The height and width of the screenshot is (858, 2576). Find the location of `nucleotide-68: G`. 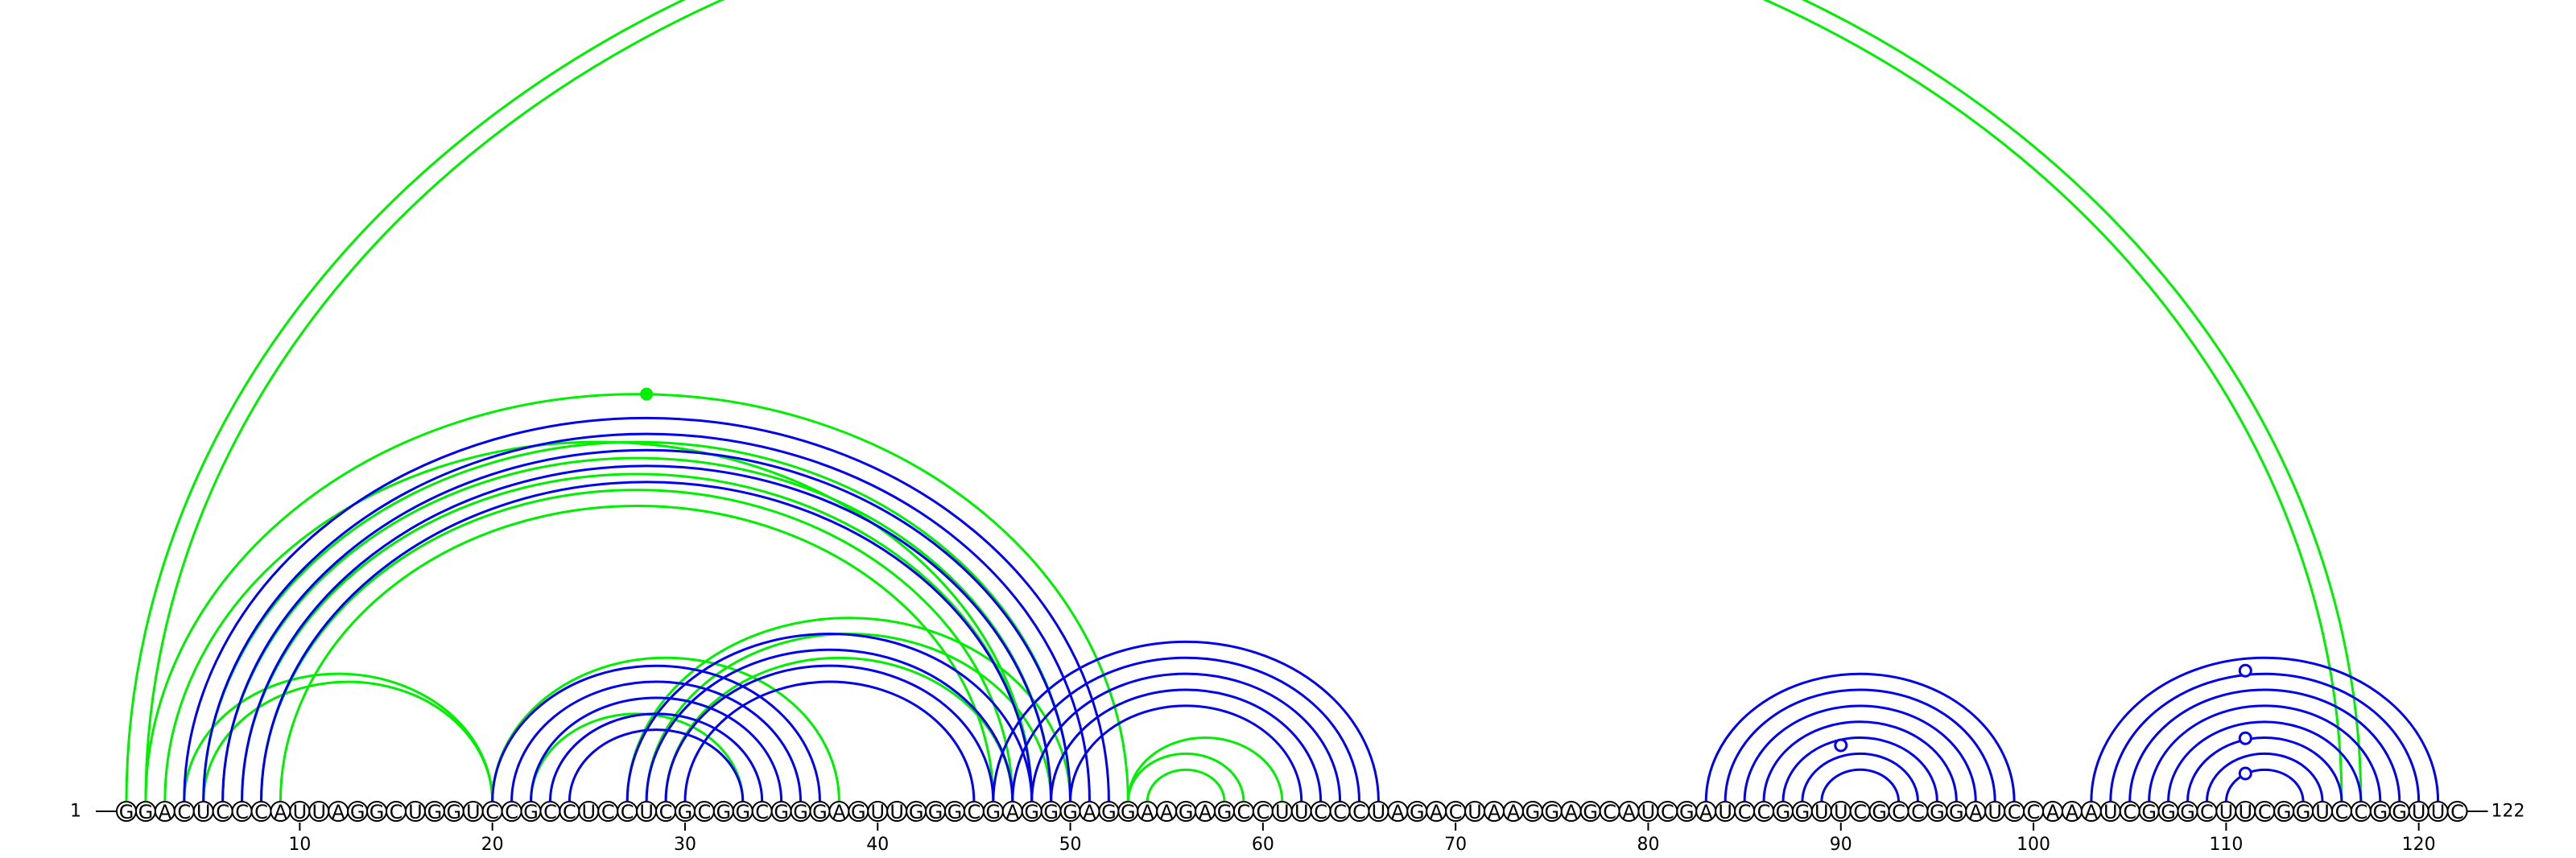

nucleotide-68: G is located at coordinates (1417, 812).